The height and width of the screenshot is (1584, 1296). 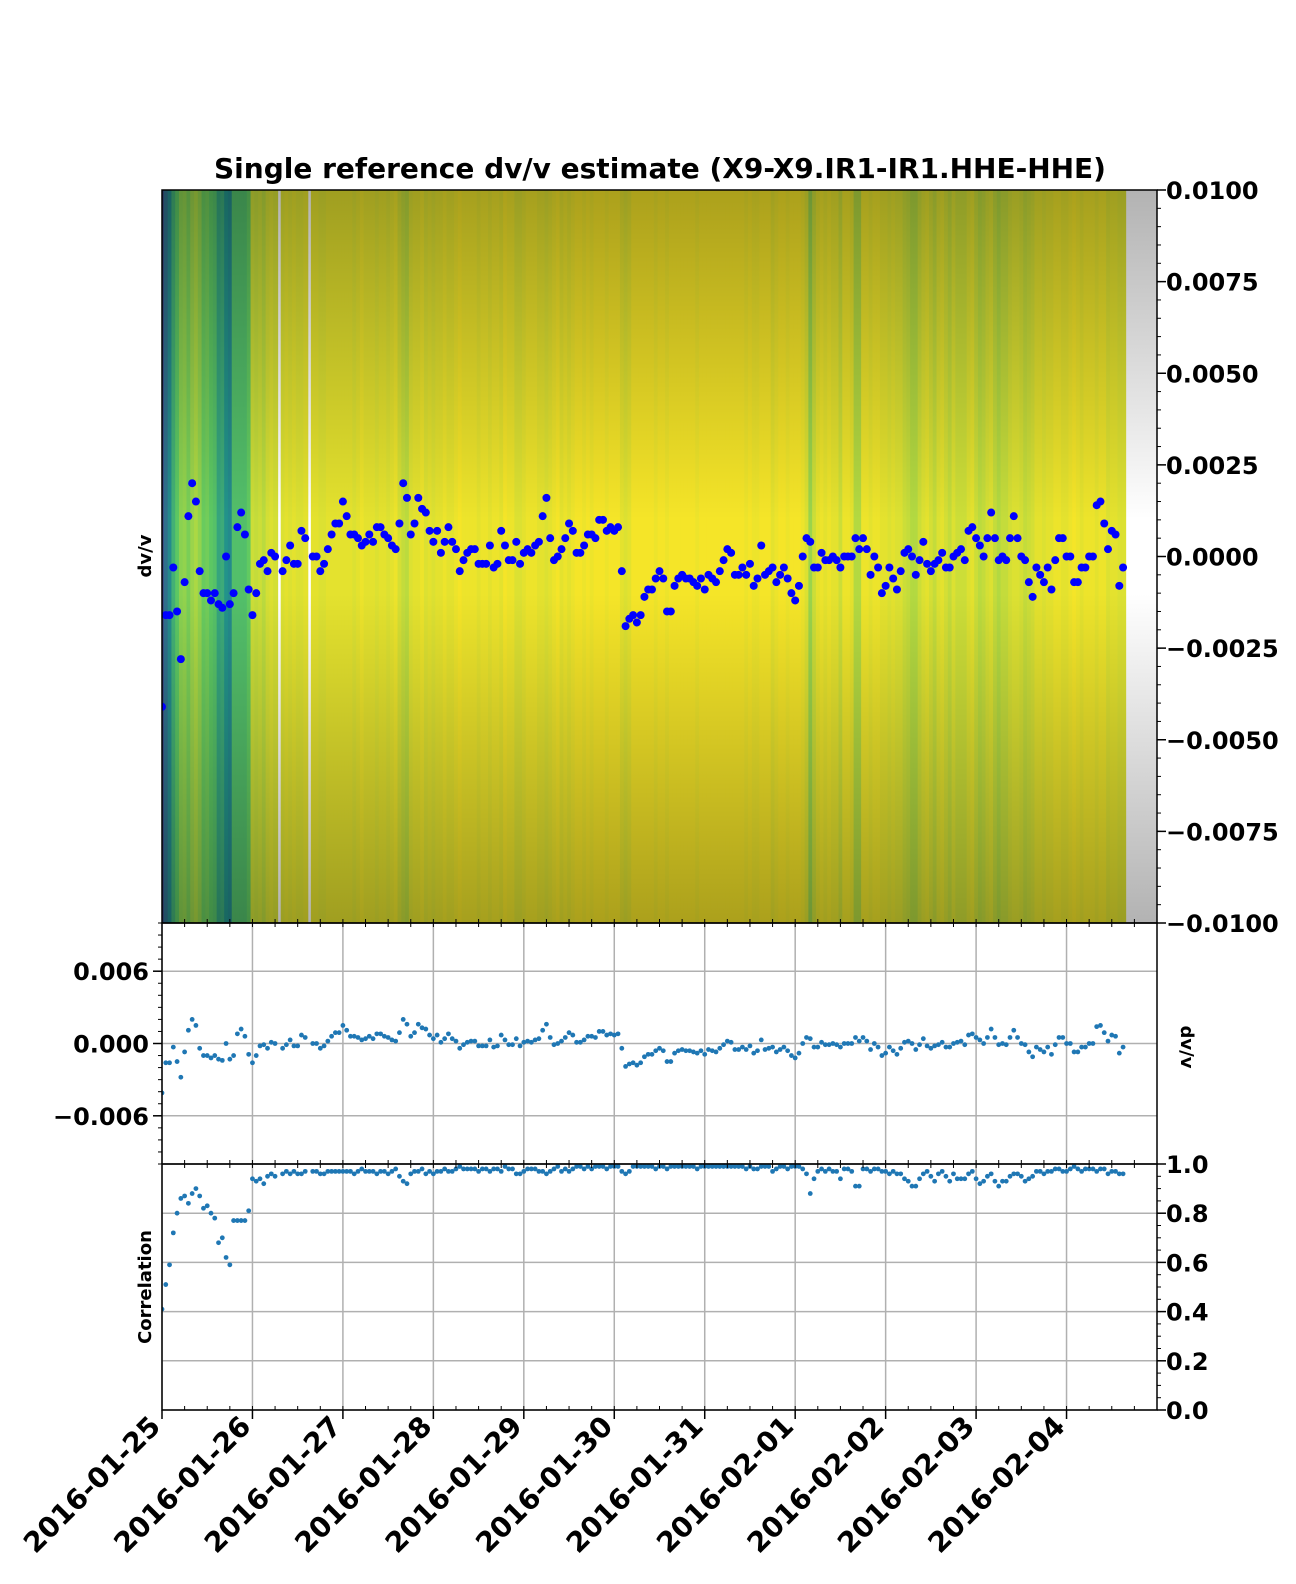 What do you see at coordinates (1187, 1263) in the screenshot?
I see `correlation-tick-label: 0.6` at bounding box center [1187, 1263].